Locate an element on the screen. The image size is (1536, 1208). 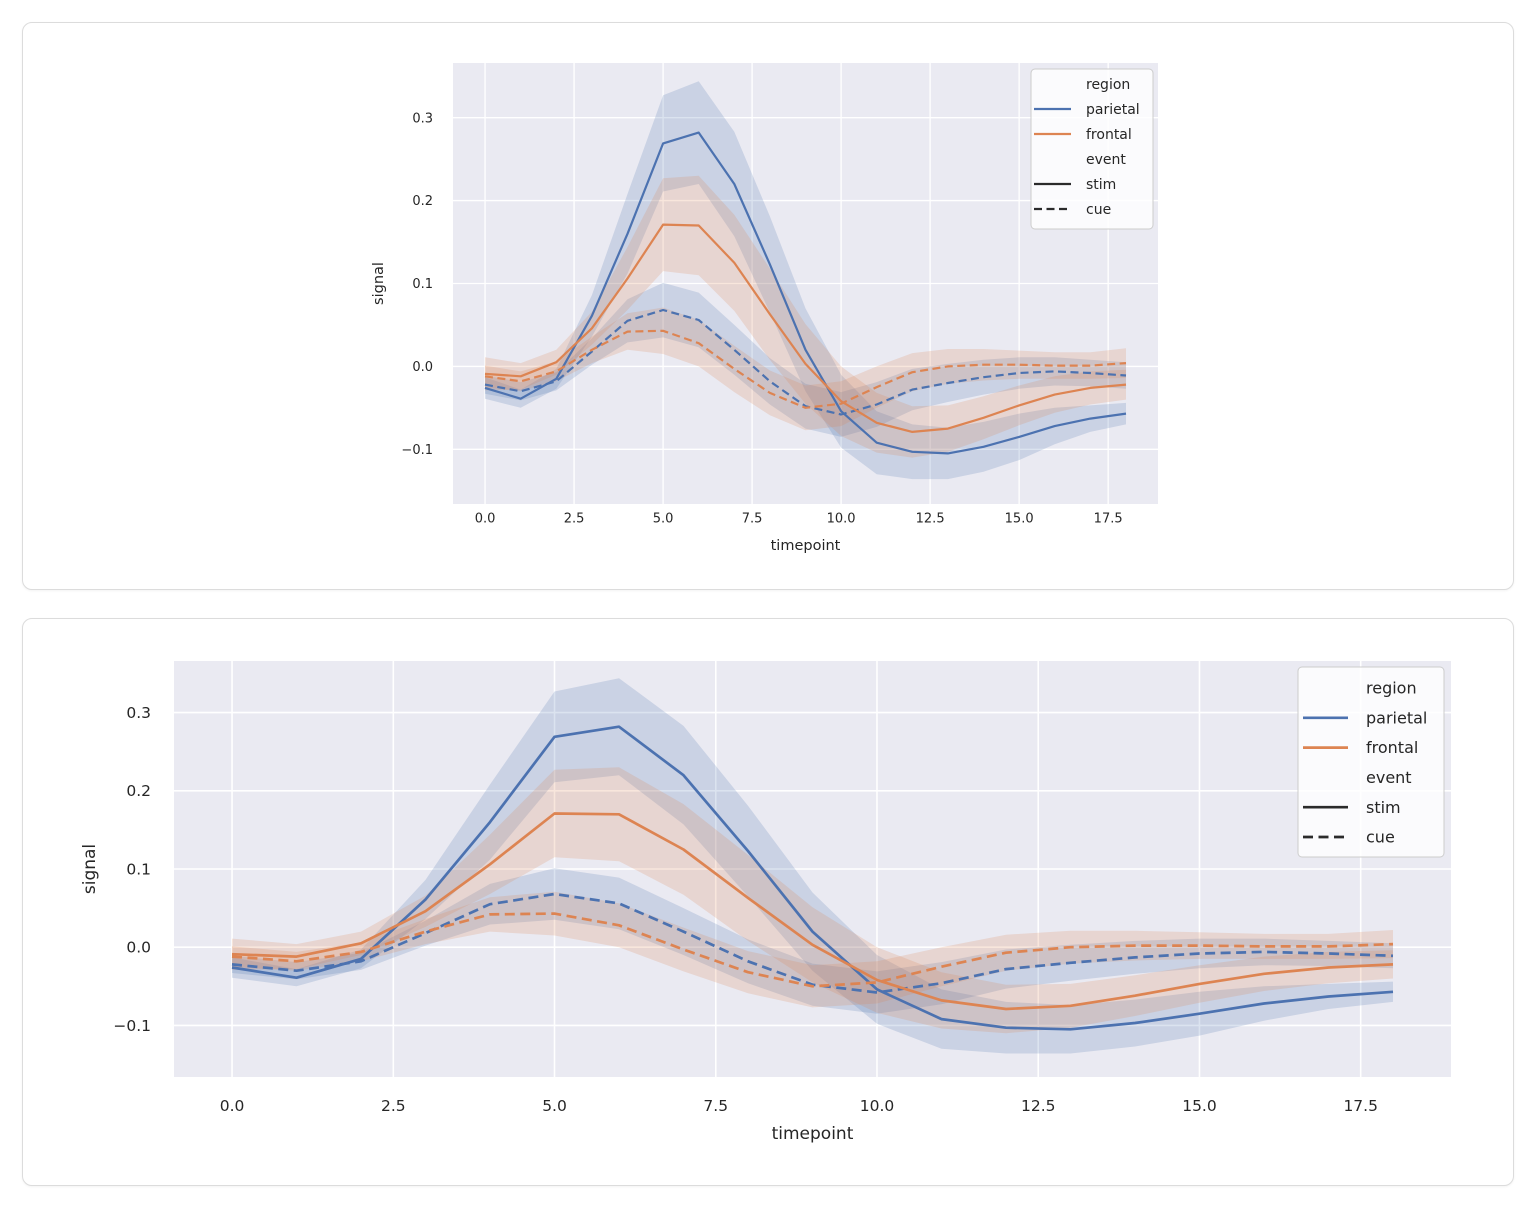
band-parietal-stim is located at coordinates (805, 280).